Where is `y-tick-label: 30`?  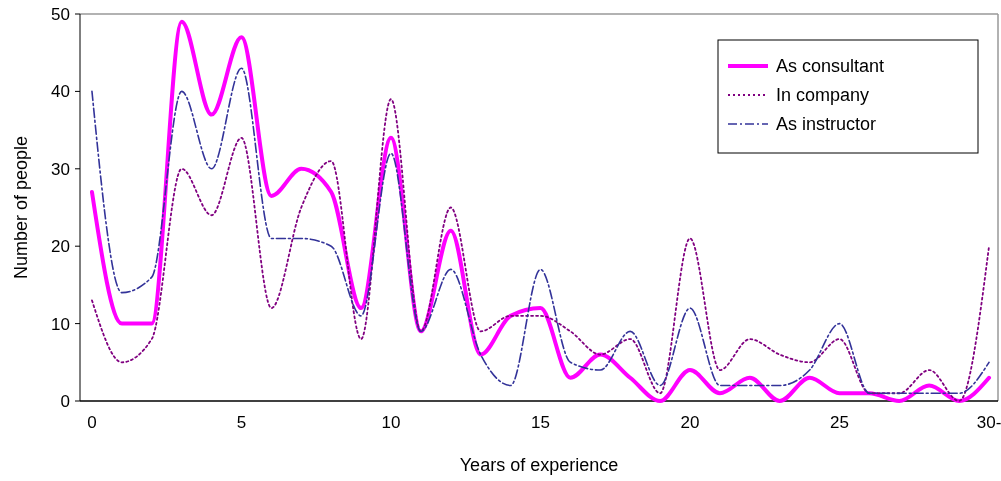
y-tick-label: 30 is located at coordinates (60, 169).